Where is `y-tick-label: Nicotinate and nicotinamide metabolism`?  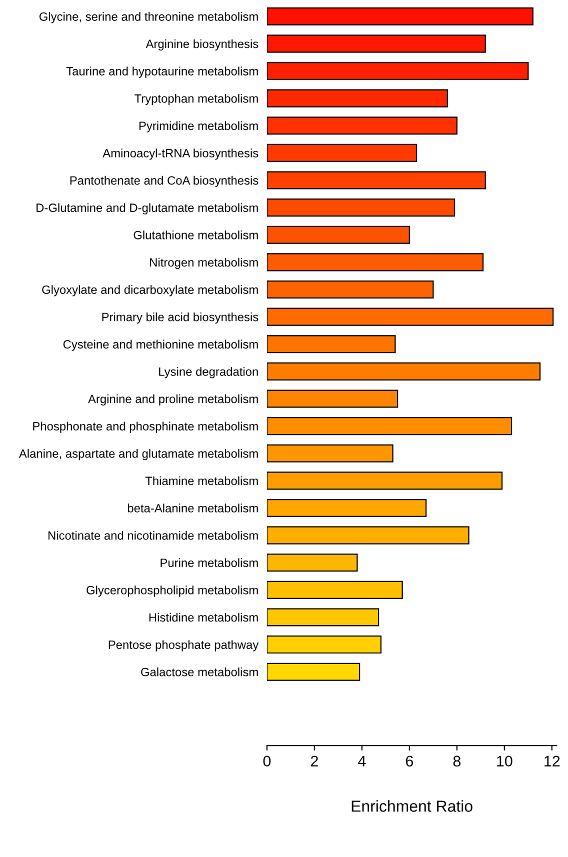
y-tick-label: Nicotinate and nicotinamide metabolism is located at coordinates (153, 535).